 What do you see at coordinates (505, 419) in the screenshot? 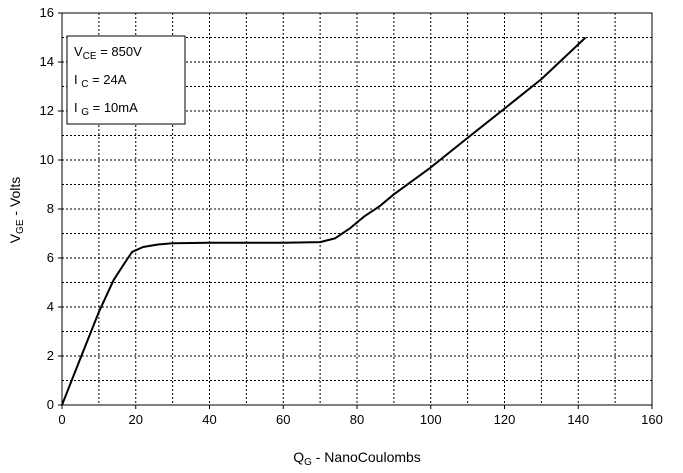
I see `x-tick-label: 120` at bounding box center [505, 419].